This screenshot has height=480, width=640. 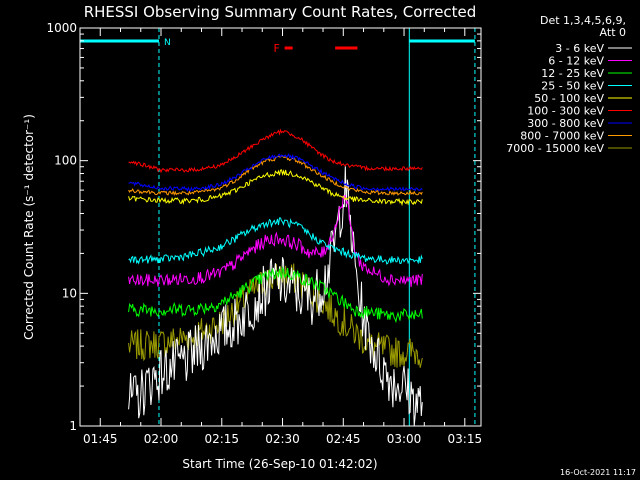 I want to click on legend-label: 7000 - 15000 keV, so click(x=555, y=148).